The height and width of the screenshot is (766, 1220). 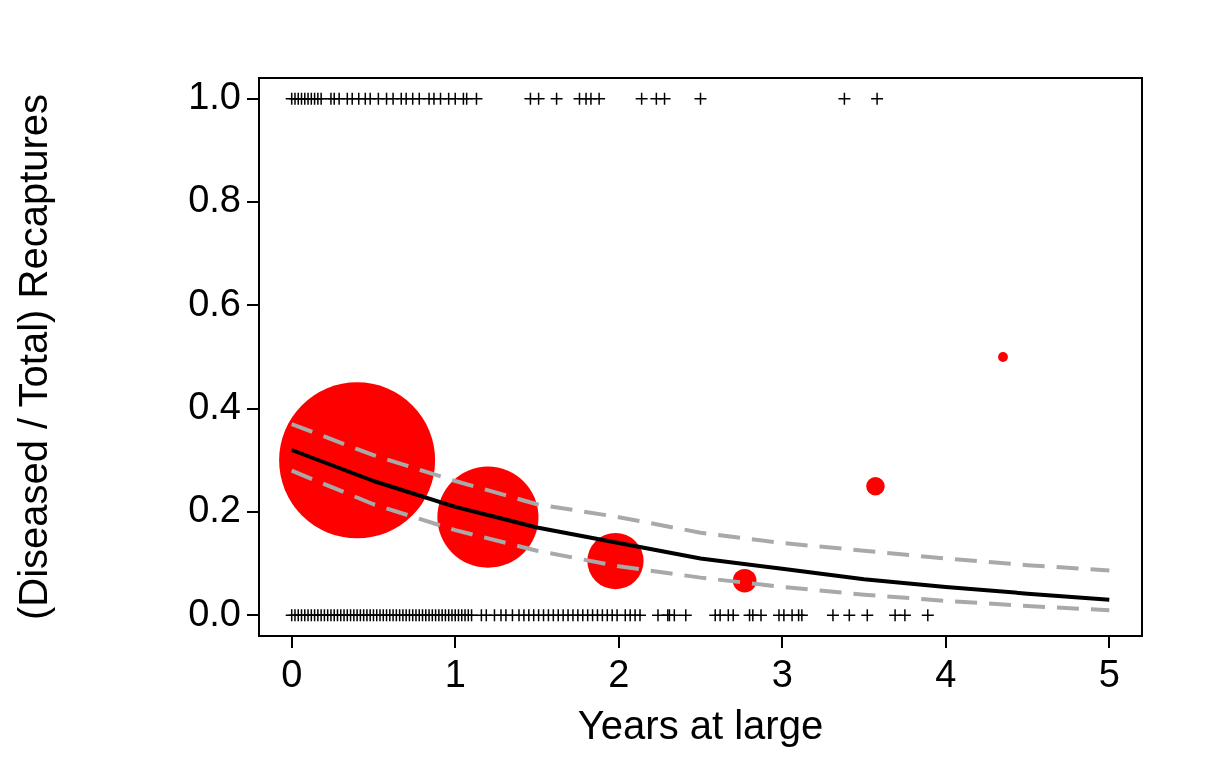 I want to click on y-tick-label: 0.0, so click(x=214, y=612).